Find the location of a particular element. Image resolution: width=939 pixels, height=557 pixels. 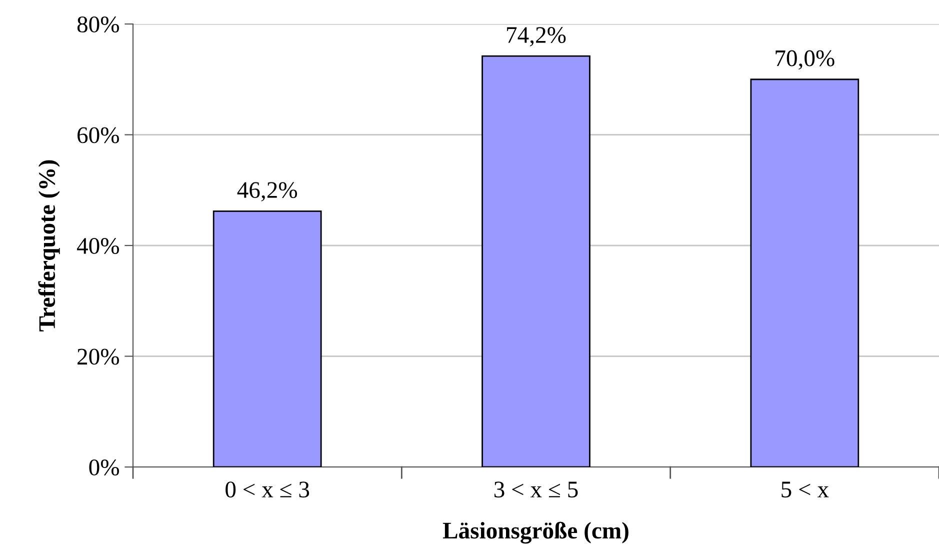

x-tick-label: 3 < x ≤ 5 is located at coordinates (536, 490).